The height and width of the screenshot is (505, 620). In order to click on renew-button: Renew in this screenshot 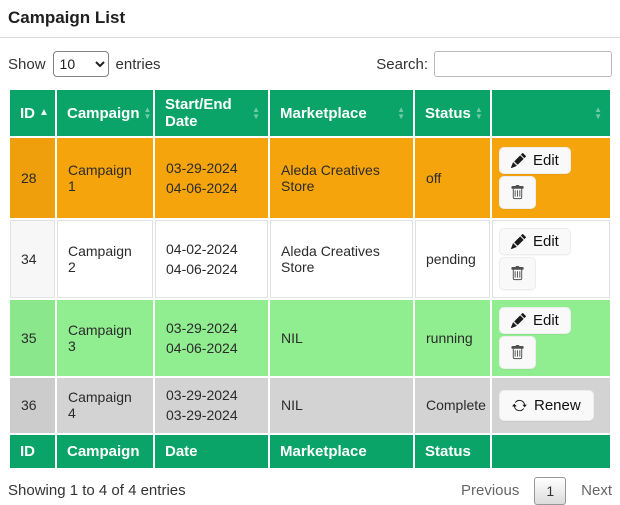, I will do `click(546, 405)`.